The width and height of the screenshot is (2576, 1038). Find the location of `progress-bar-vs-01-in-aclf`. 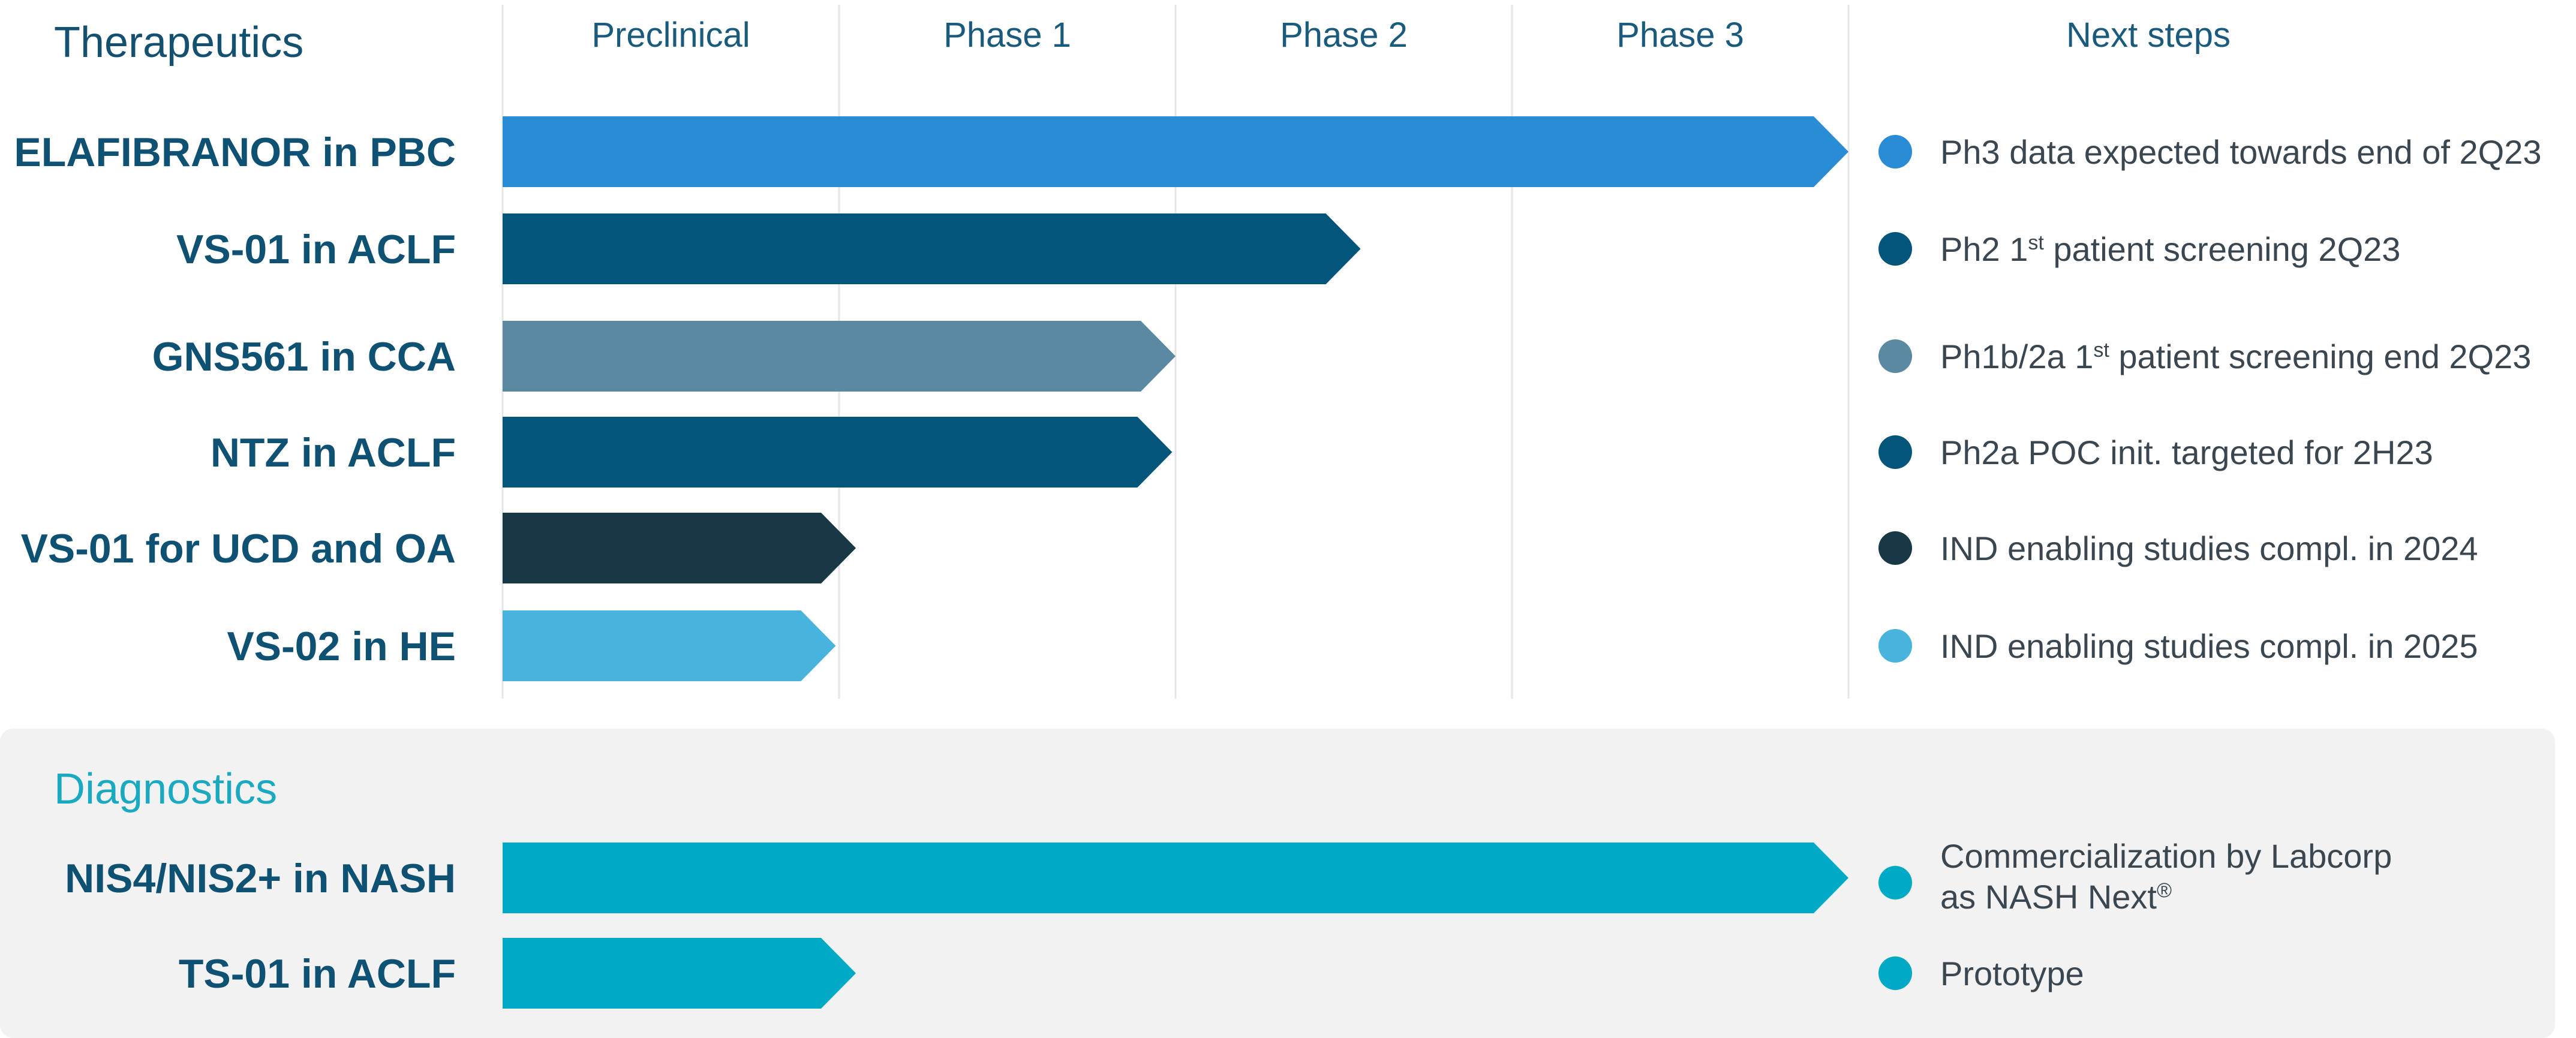

progress-bar-vs-01-in-aclf is located at coordinates (932, 249).